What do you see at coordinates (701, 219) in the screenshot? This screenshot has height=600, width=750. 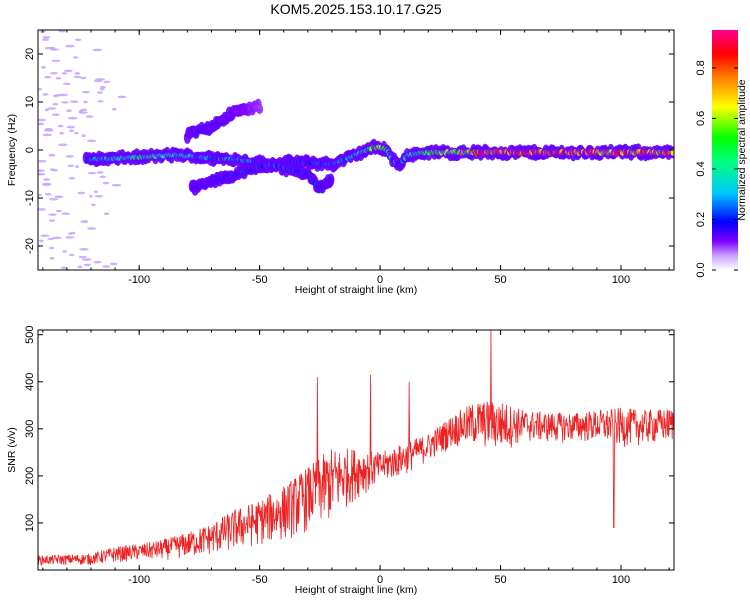 I see `colorbar-tick-label: 0.2` at bounding box center [701, 219].